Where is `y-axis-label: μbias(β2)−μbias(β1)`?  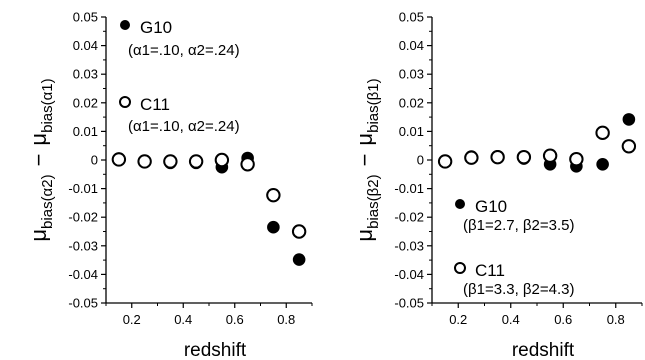
y-axis-label: μbias(β2)−μbias(β1) is located at coordinates (367, 159).